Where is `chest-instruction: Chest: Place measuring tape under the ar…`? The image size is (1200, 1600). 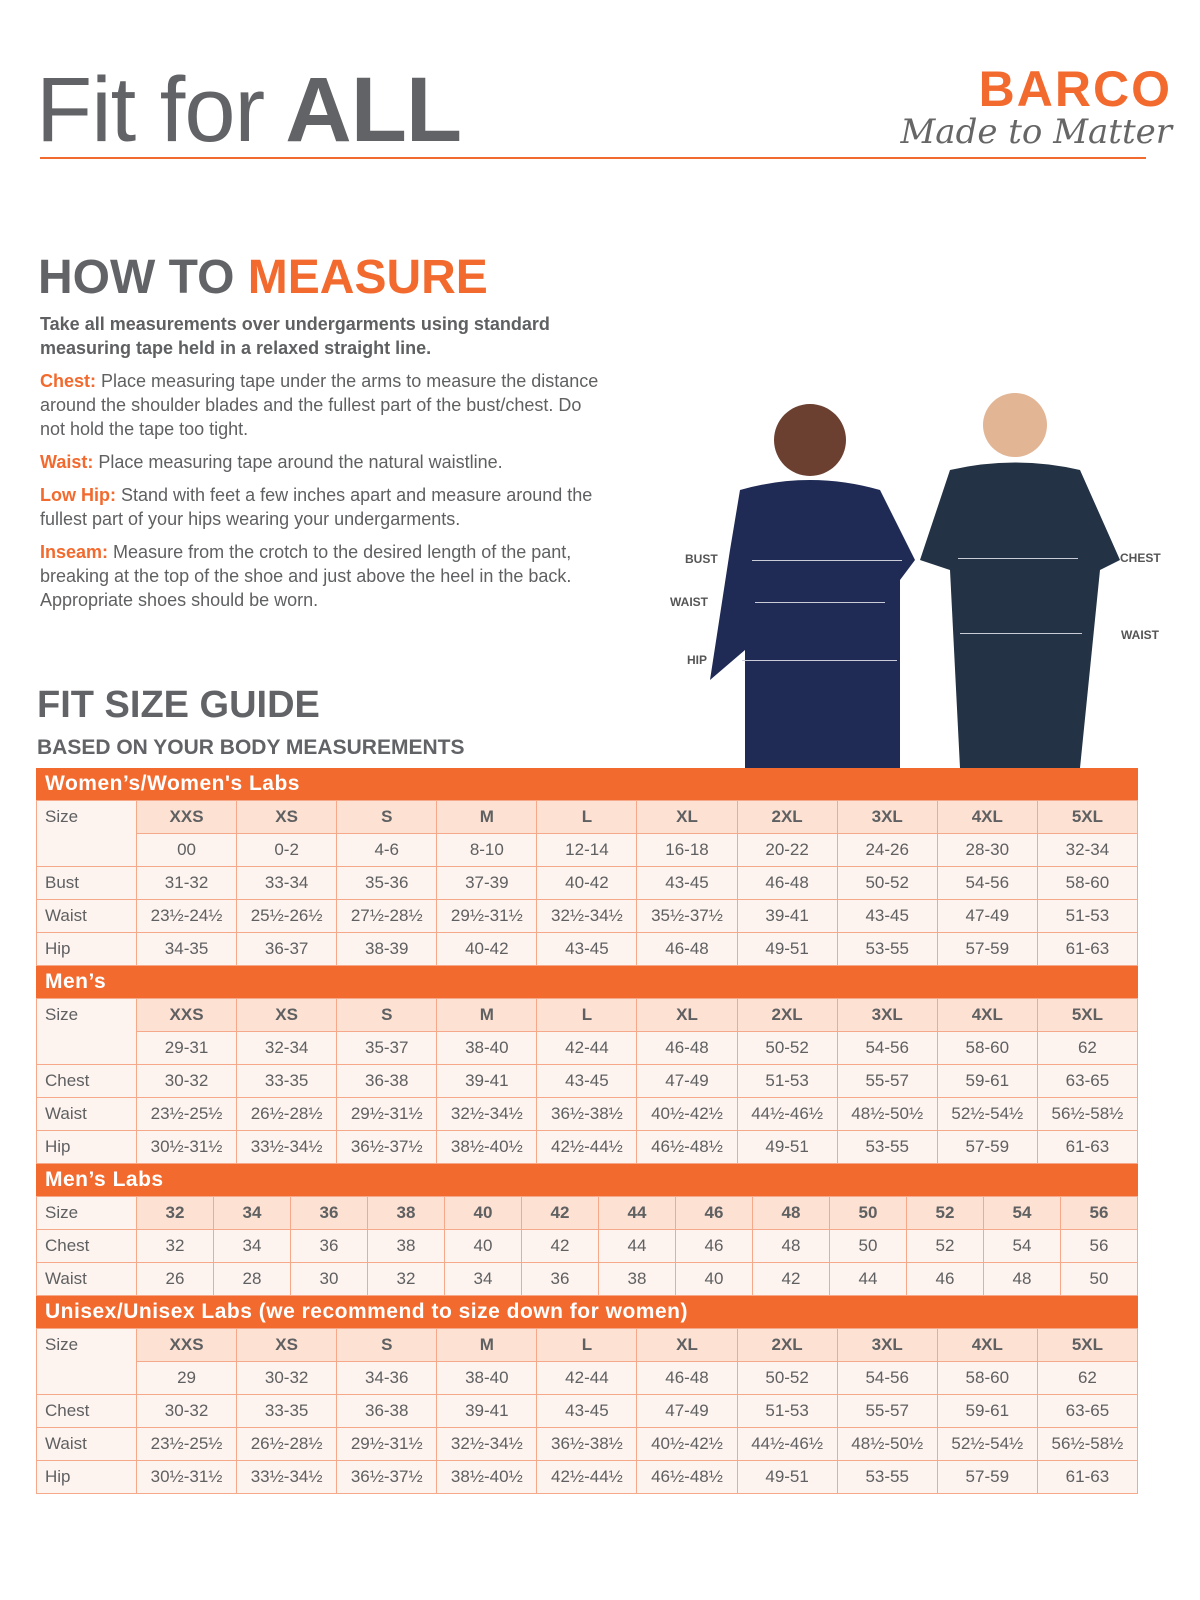 chest-instruction: Chest: Place measuring tape under the ar… is located at coordinates (319, 405).